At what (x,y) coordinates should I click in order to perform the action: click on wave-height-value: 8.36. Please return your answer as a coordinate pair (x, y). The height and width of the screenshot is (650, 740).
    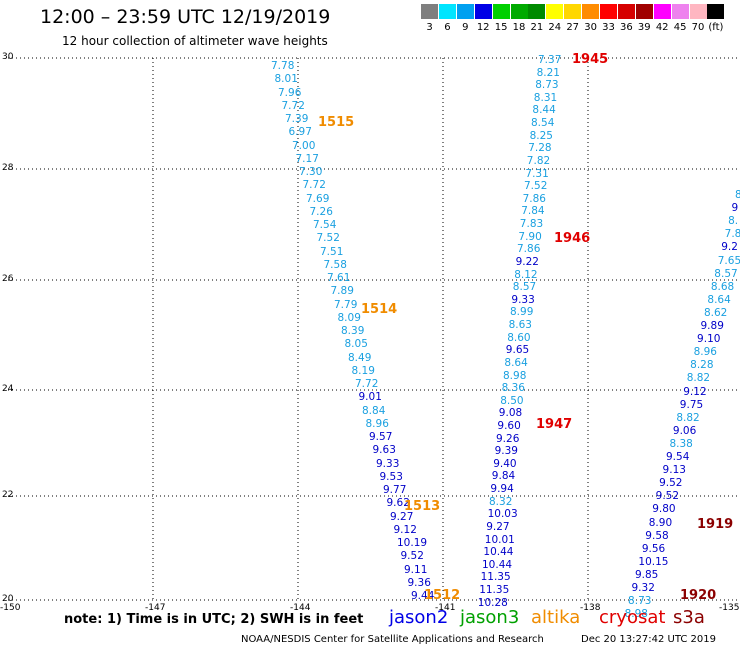
    Looking at the image, I should click on (513, 388).